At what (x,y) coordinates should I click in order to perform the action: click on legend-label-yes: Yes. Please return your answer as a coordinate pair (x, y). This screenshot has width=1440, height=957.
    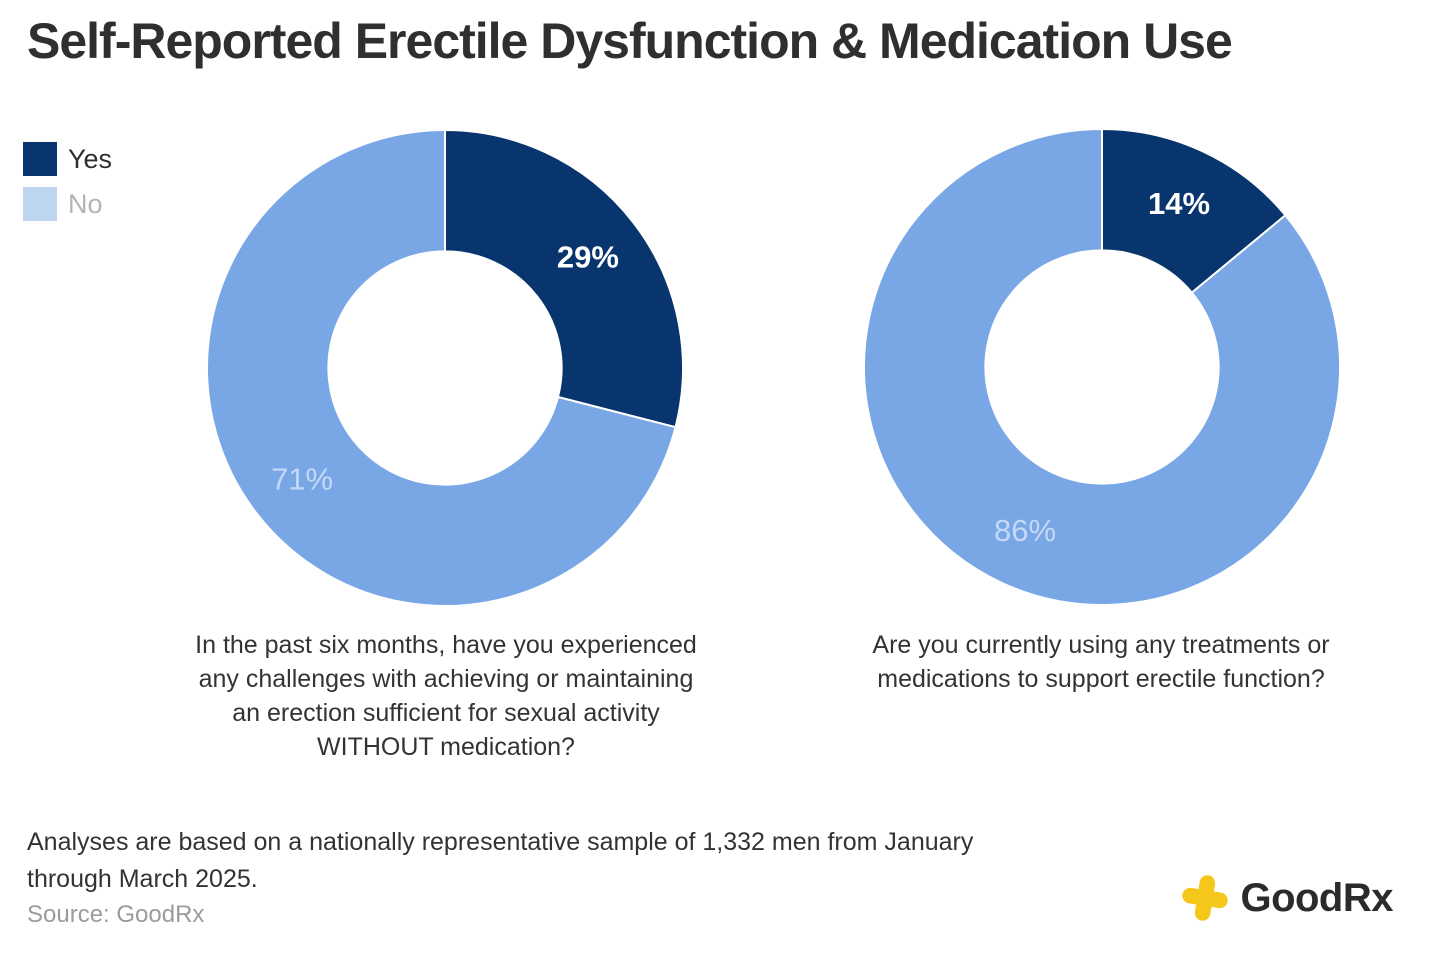
    Looking at the image, I should click on (90, 159).